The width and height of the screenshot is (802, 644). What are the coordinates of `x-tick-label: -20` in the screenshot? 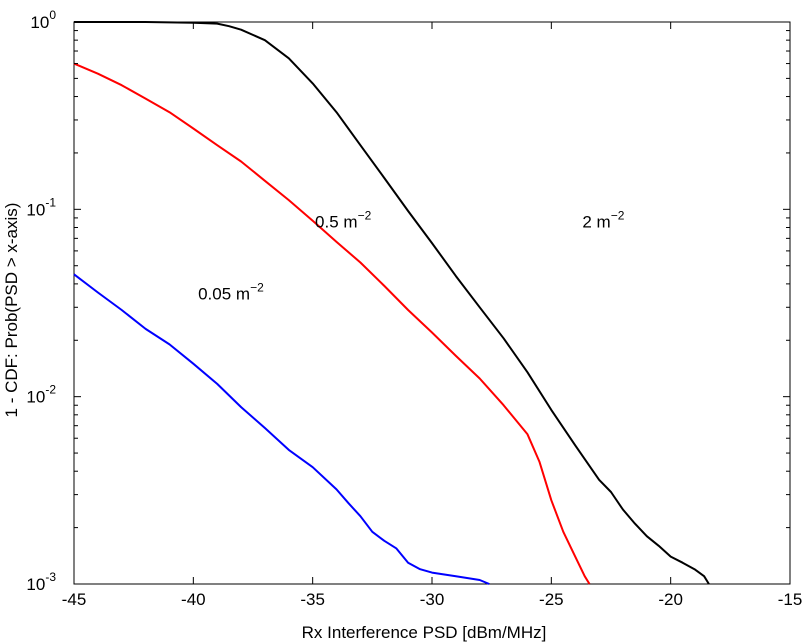 It's located at (670, 599).